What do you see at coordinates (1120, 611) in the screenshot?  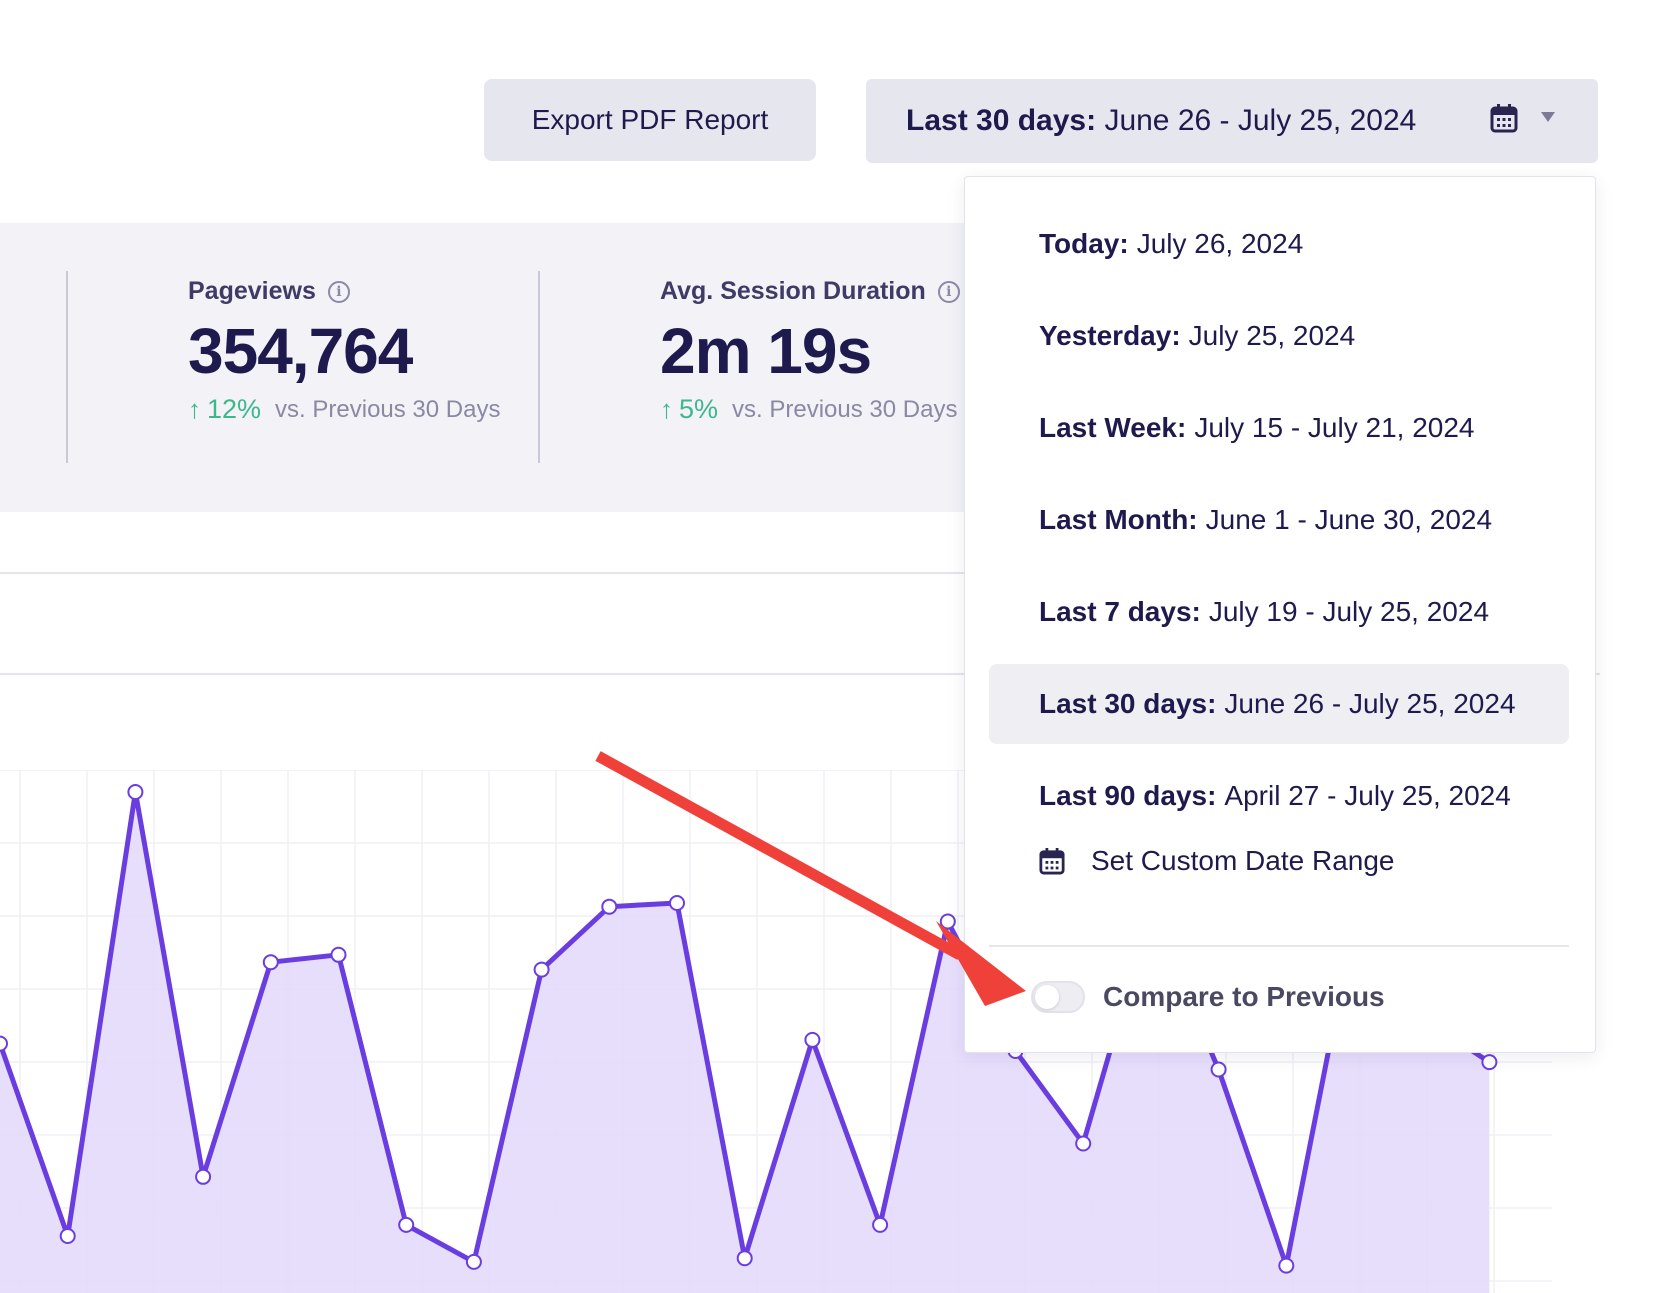 I see `option-period: Last 7 days:` at bounding box center [1120, 611].